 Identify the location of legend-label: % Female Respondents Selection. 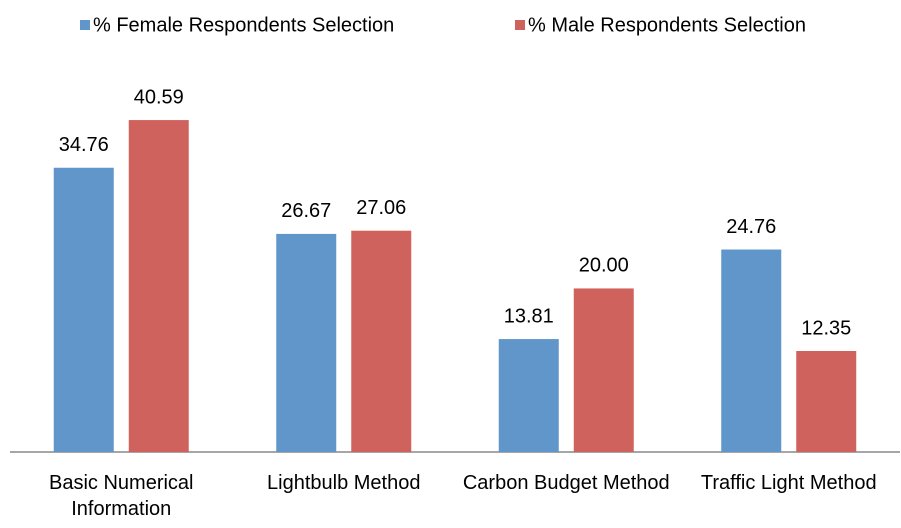
(243, 25).